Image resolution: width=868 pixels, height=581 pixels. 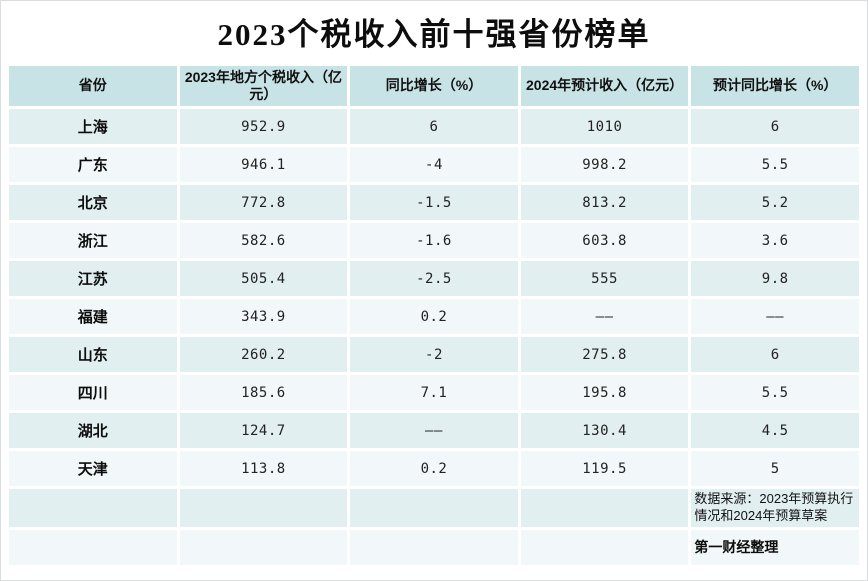 I want to click on income-2024-cell: 813.2, so click(x=604, y=202).